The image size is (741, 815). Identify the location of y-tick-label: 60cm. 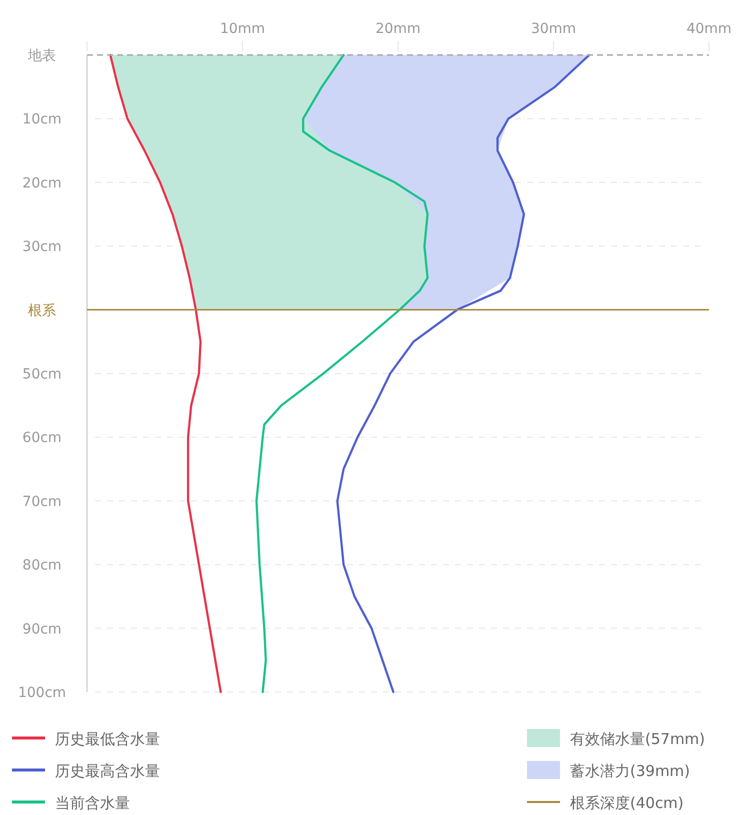
(42, 438).